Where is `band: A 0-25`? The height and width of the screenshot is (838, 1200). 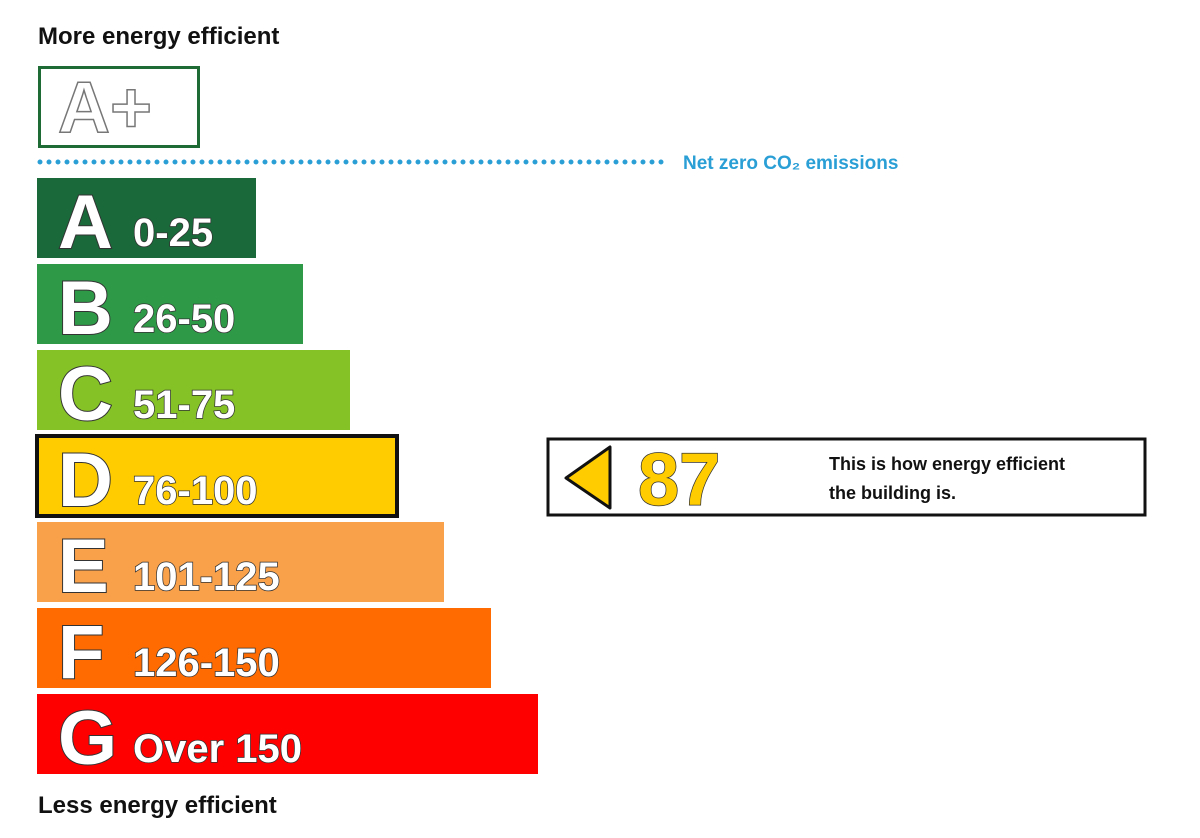 band: A 0-25 is located at coordinates (146, 222).